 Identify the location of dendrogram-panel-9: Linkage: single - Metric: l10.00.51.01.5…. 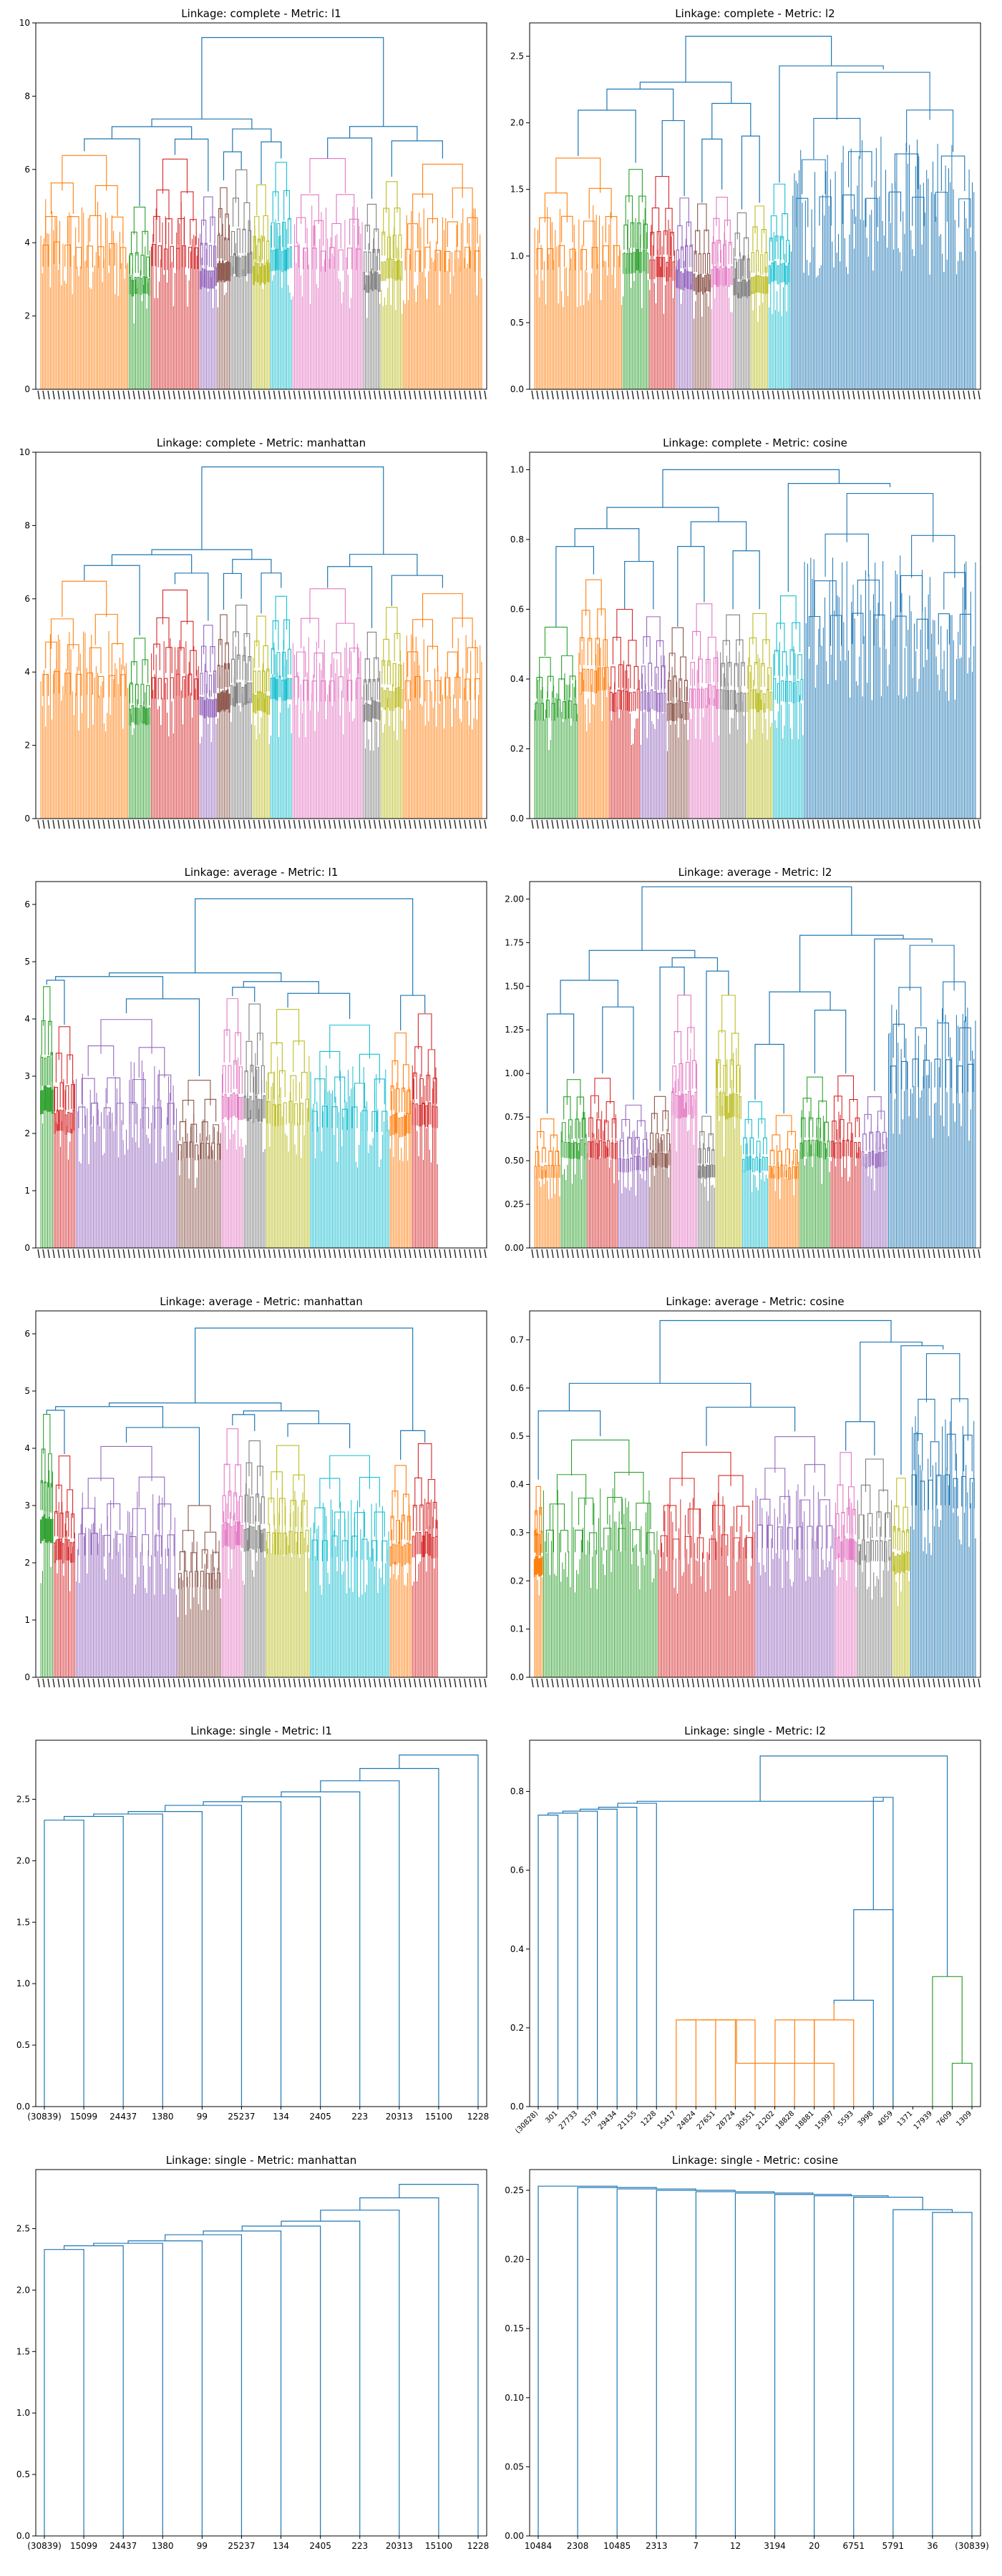
(253, 1923).